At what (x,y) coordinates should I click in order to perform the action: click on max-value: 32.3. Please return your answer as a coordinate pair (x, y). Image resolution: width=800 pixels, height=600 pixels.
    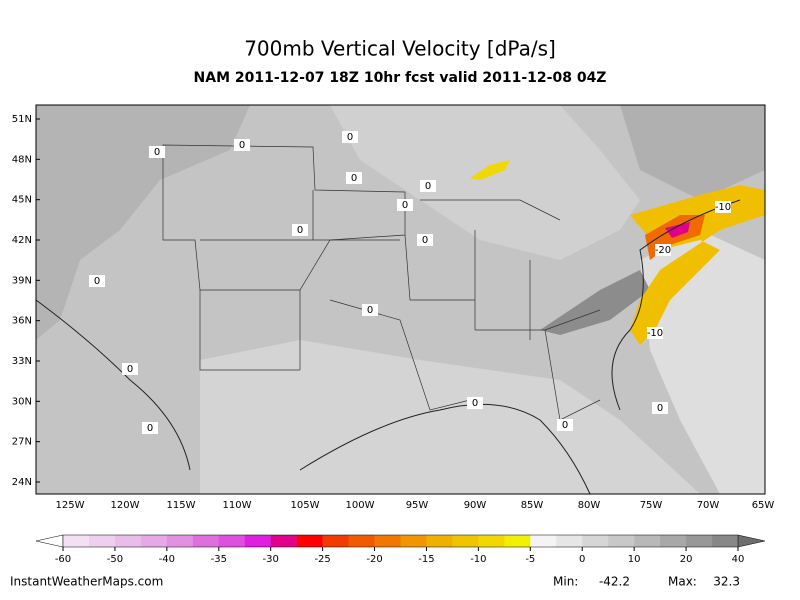
    Looking at the image, I should click on (726, 582).